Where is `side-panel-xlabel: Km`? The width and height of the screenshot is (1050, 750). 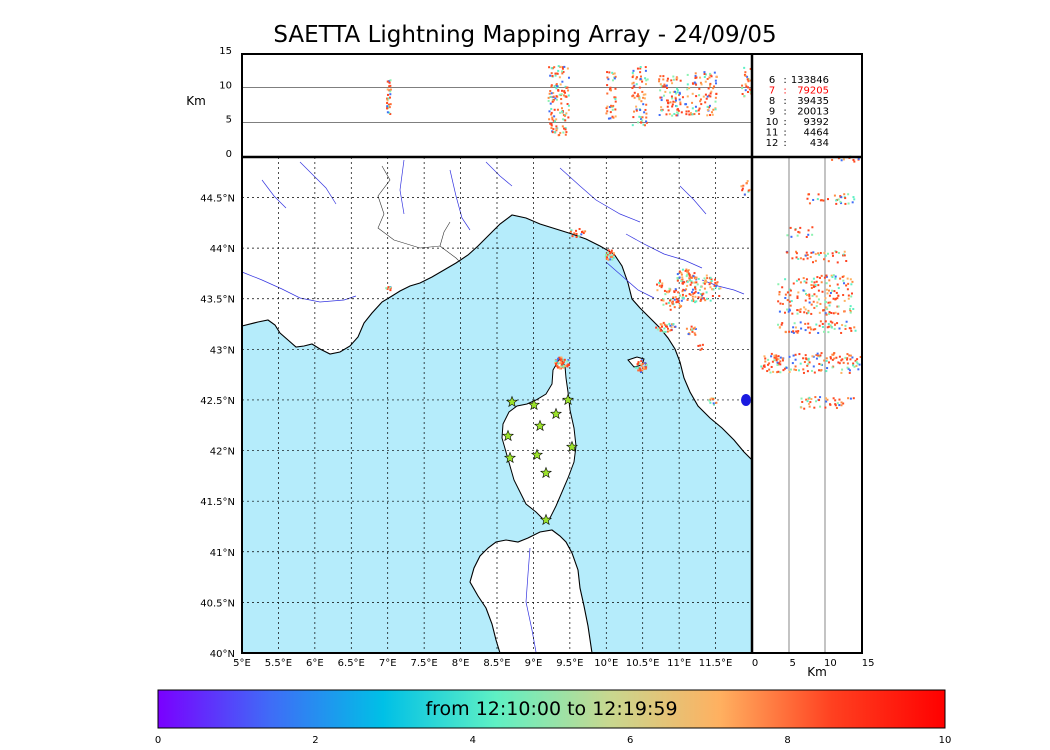
side-panel-xlabel: Km is located at coordinates (817, 672).